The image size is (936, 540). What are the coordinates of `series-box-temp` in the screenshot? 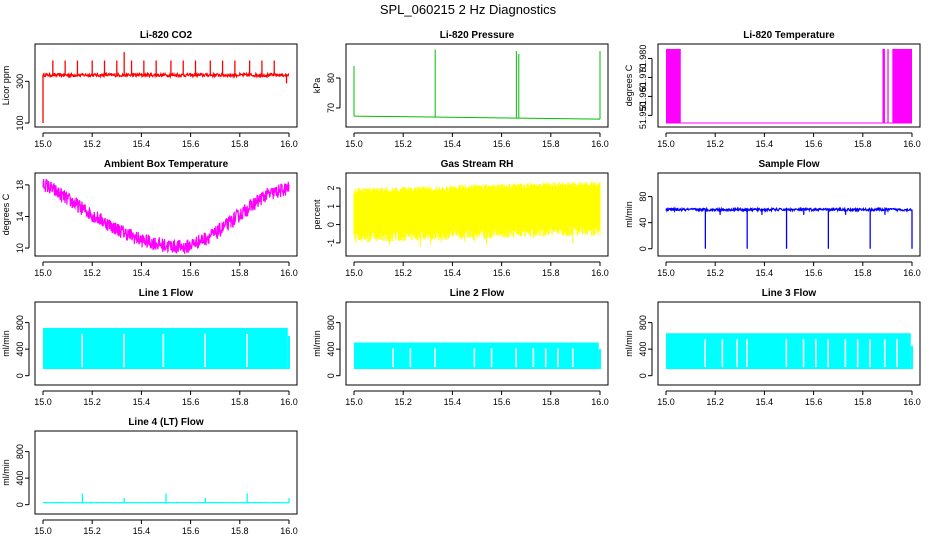 It's located at (166, 216).